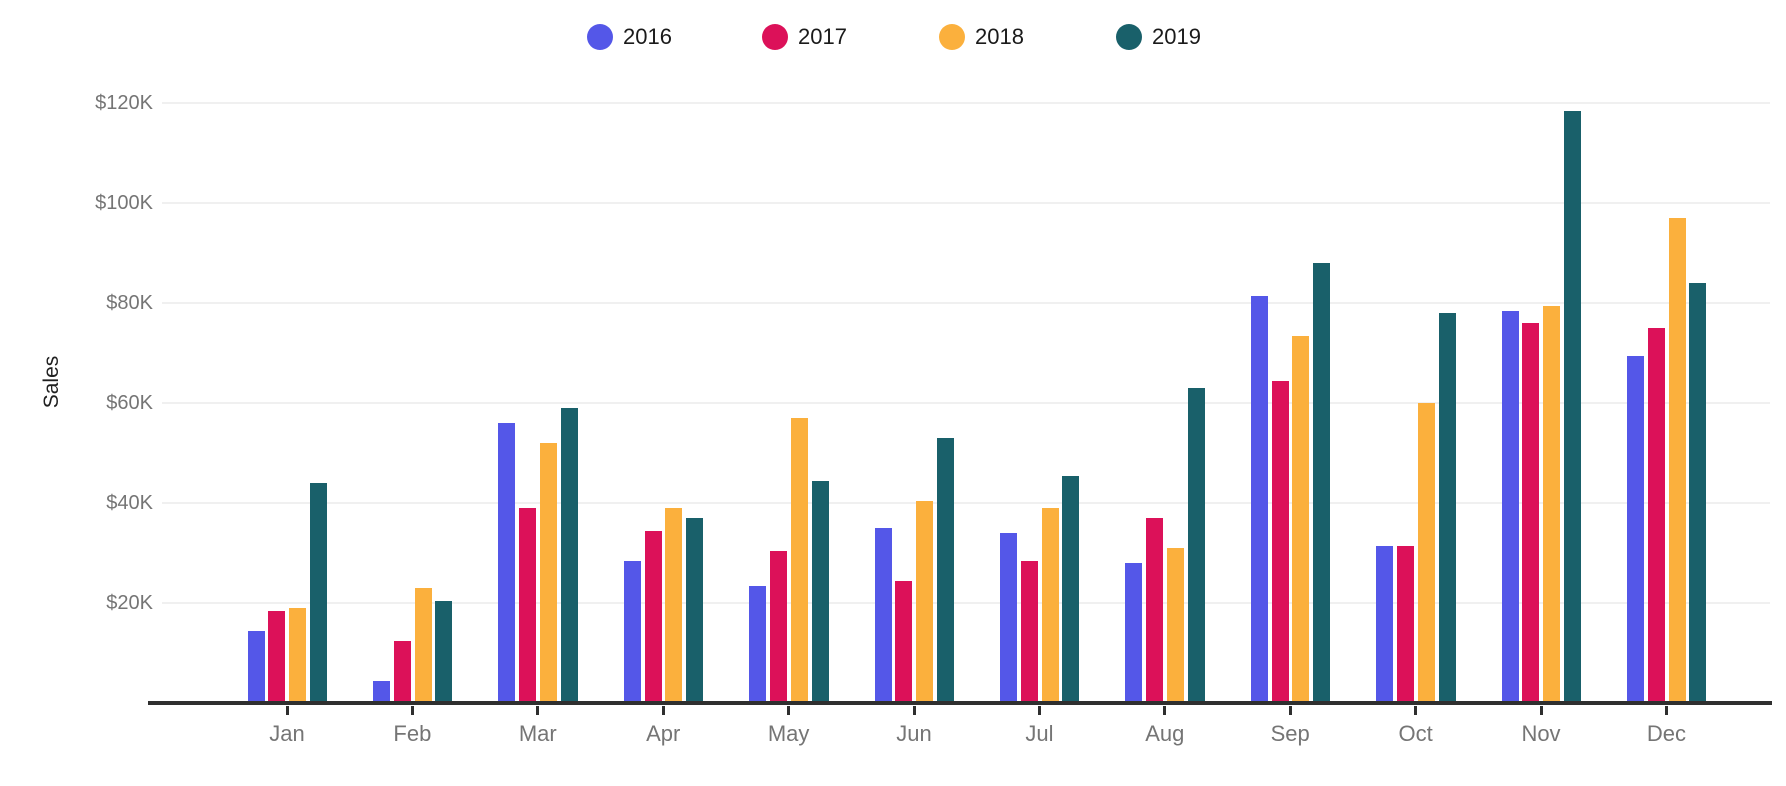  What do you see at coordinates (444, 651) in the screenshot?
I see `bar-feb-2019` at bounding box center [444, 651].